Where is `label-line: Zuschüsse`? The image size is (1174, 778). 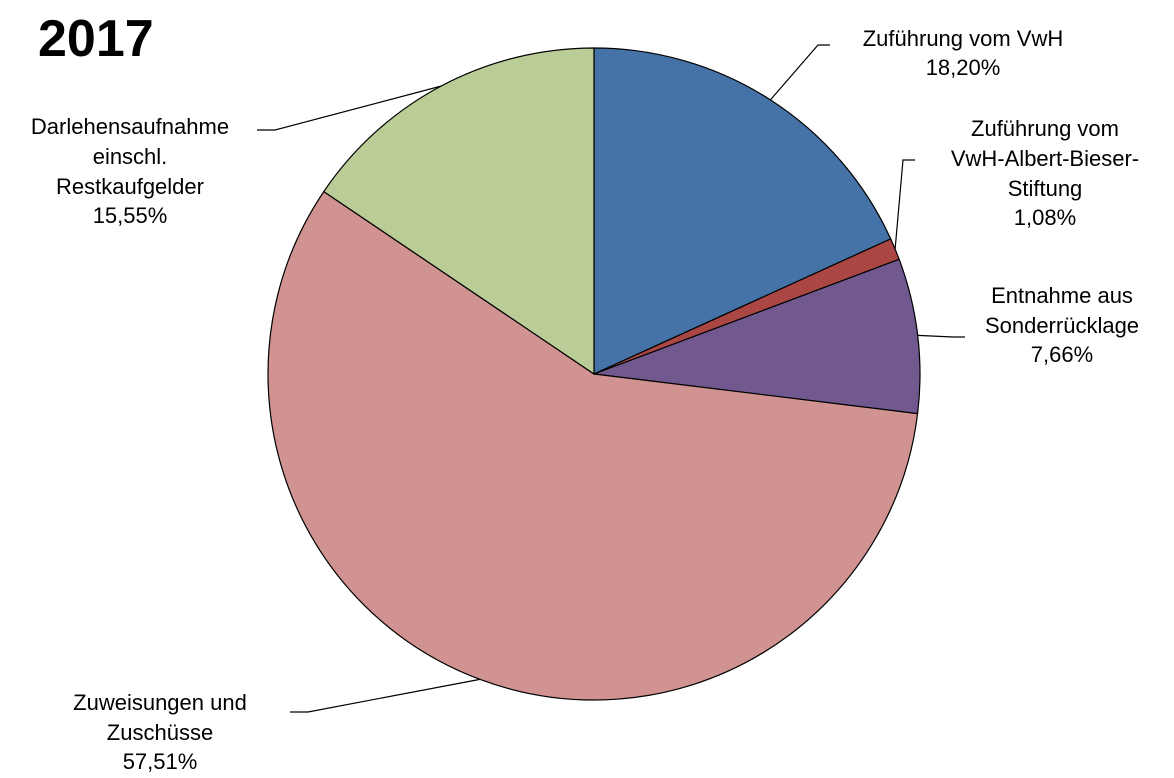
label-line: Zuschüsse is located at coordinates (160, 732).